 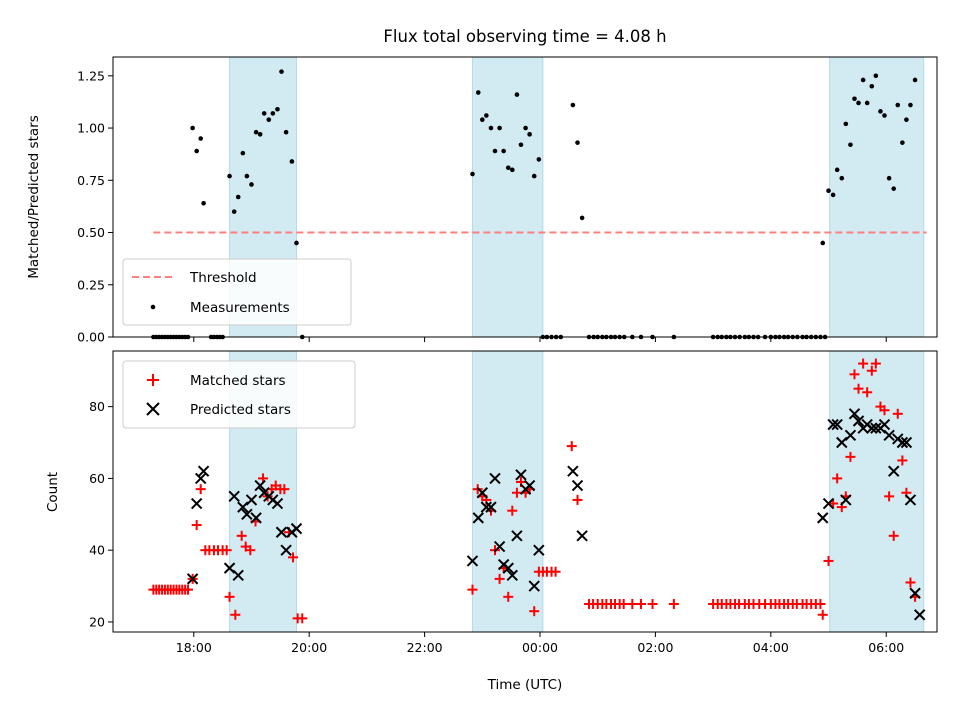 What do you see at coordinates (237, 292) in the screenshot?
I see `ratio-legend: Threshold Measurements` at bounding box center [237, 292].